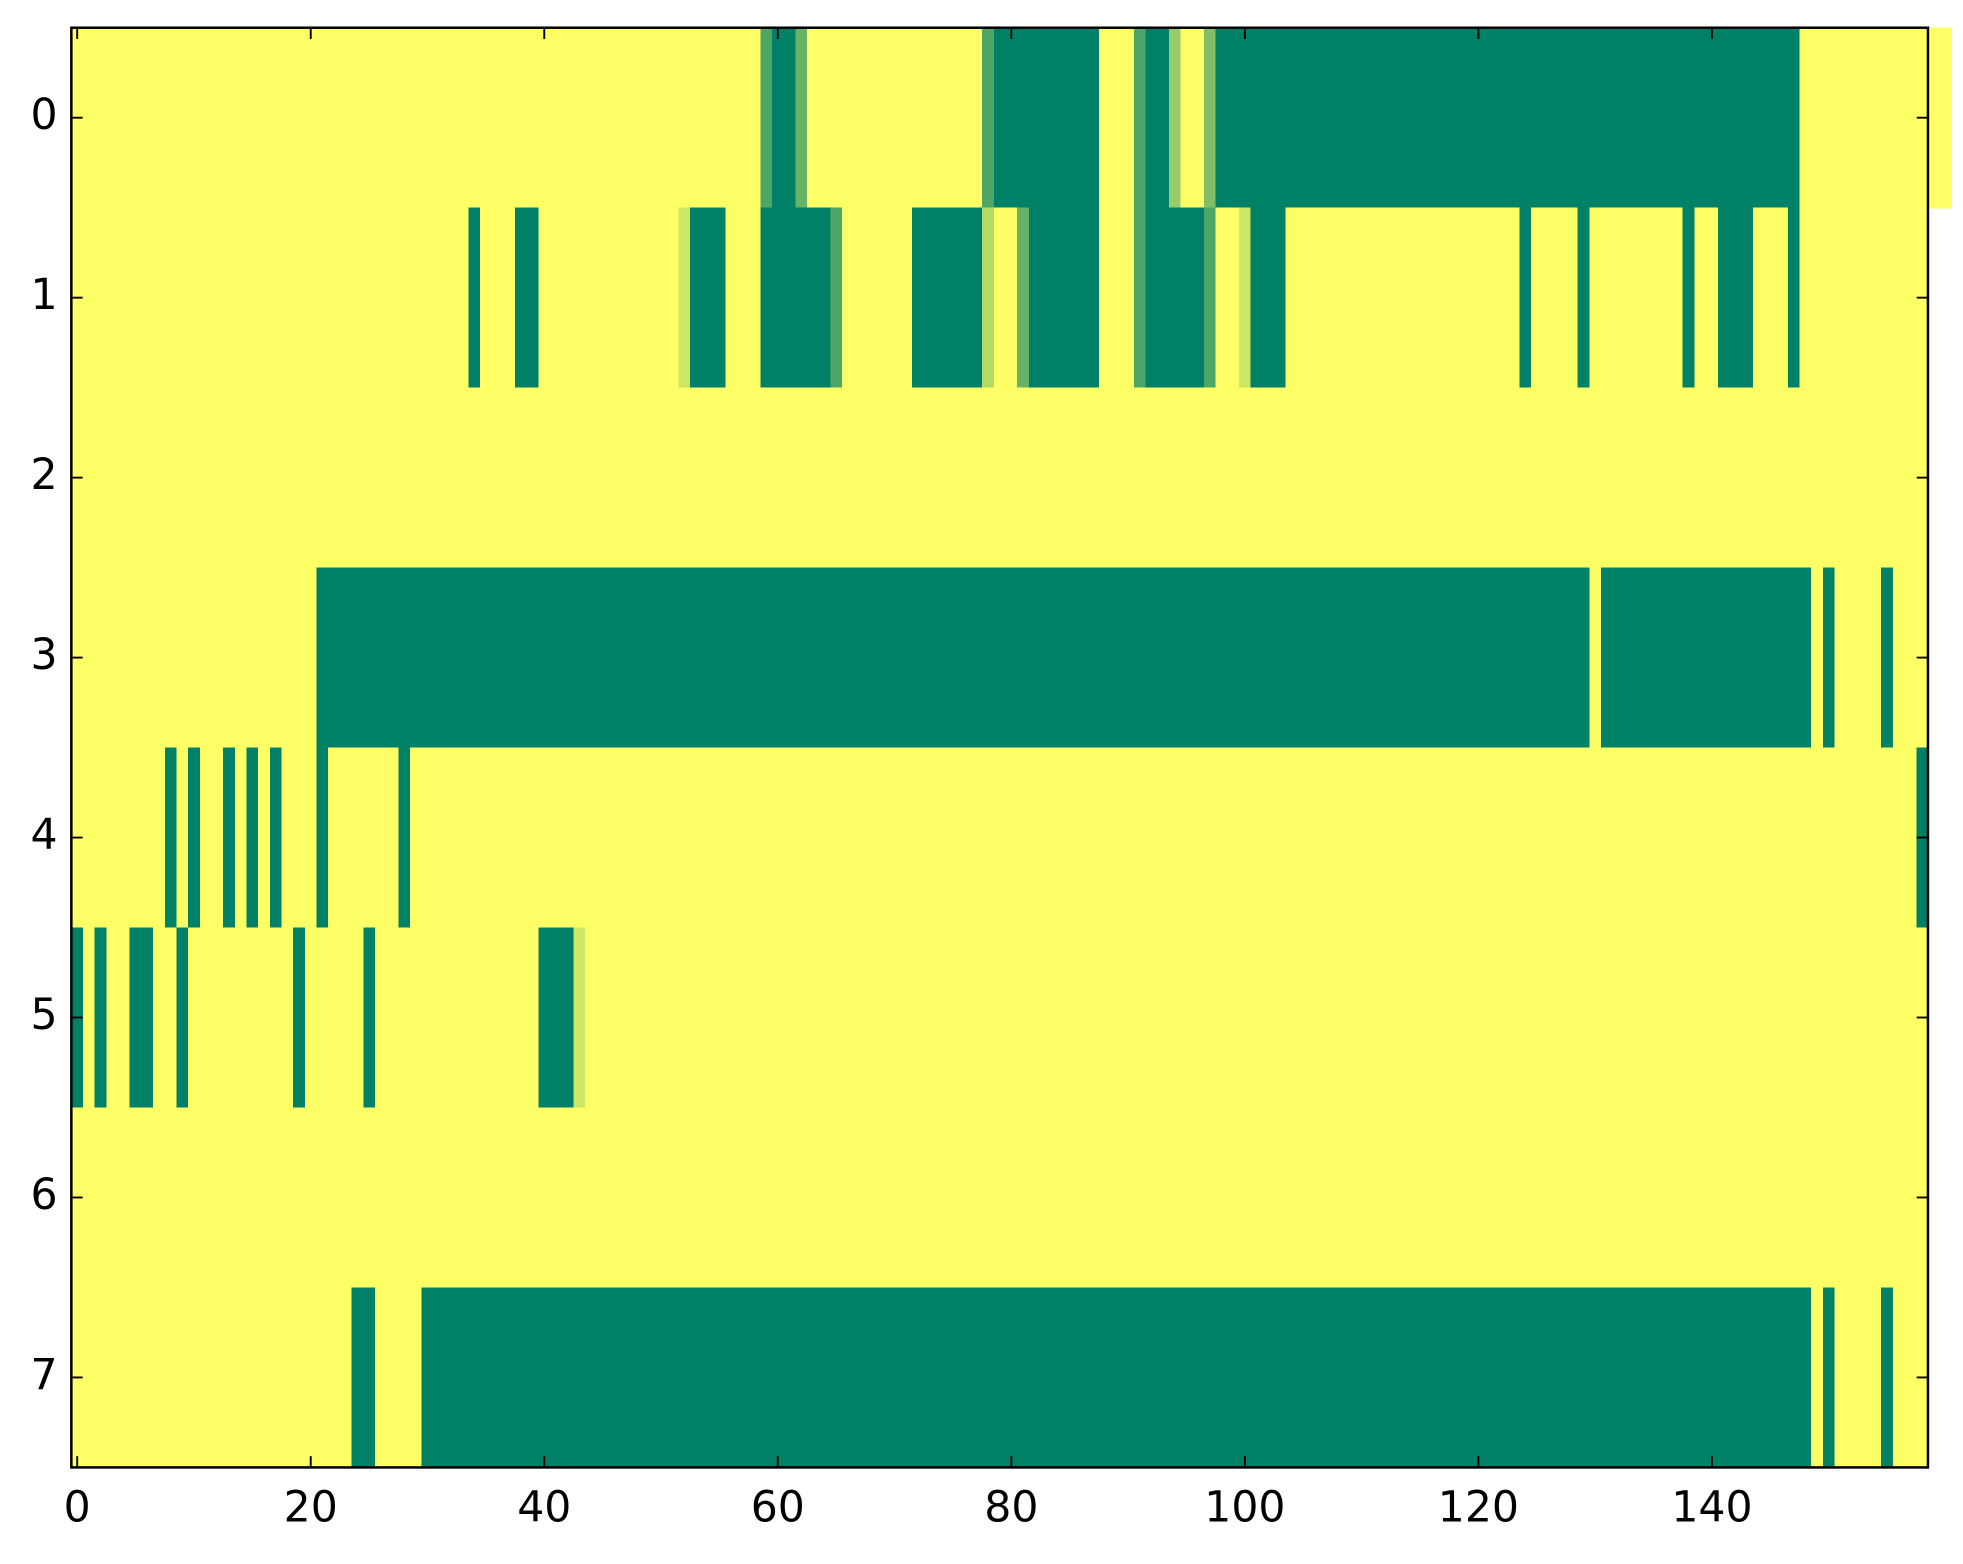 The image size is (1963, 1564). What do you see at coordinates (44, 1015) in the screenshot?
I see `y-tick-label: 5` at bounding box center [44, 1015].